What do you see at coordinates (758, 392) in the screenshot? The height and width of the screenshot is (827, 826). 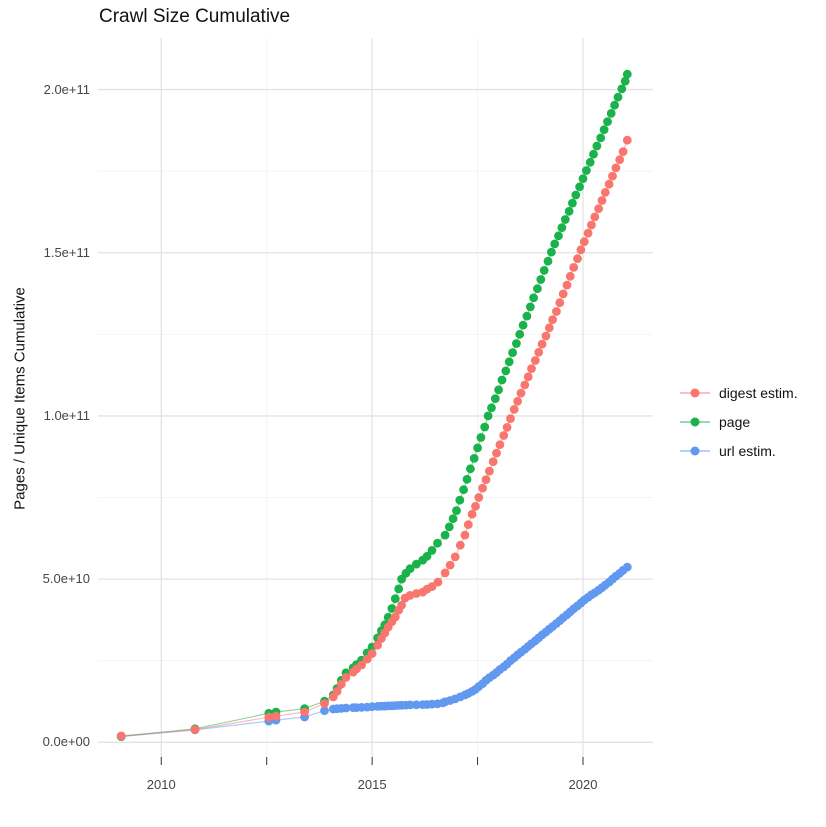 I see `legend-label-digest-estim: digest estim.` at bounding box center [758, 392].